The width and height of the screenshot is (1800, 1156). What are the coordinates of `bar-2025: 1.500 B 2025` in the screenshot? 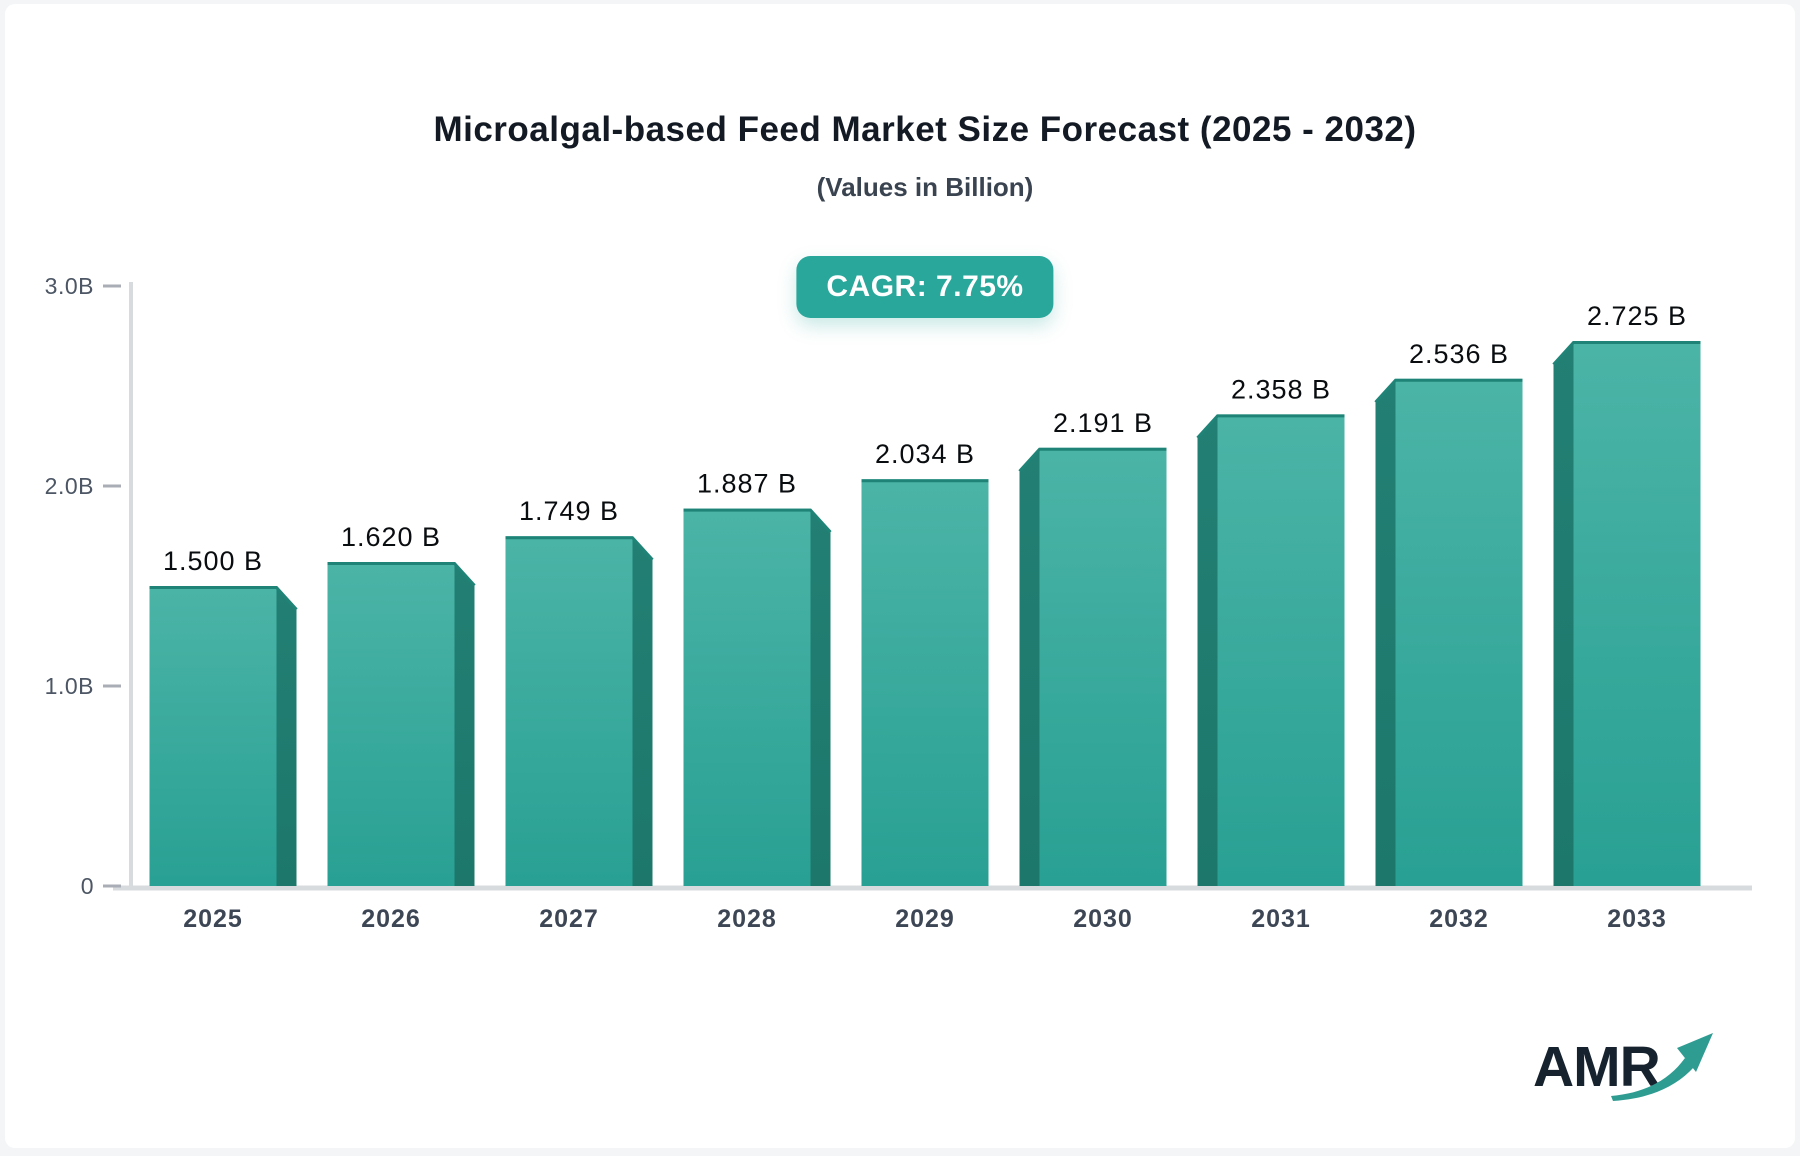 It's located at (223, 739).